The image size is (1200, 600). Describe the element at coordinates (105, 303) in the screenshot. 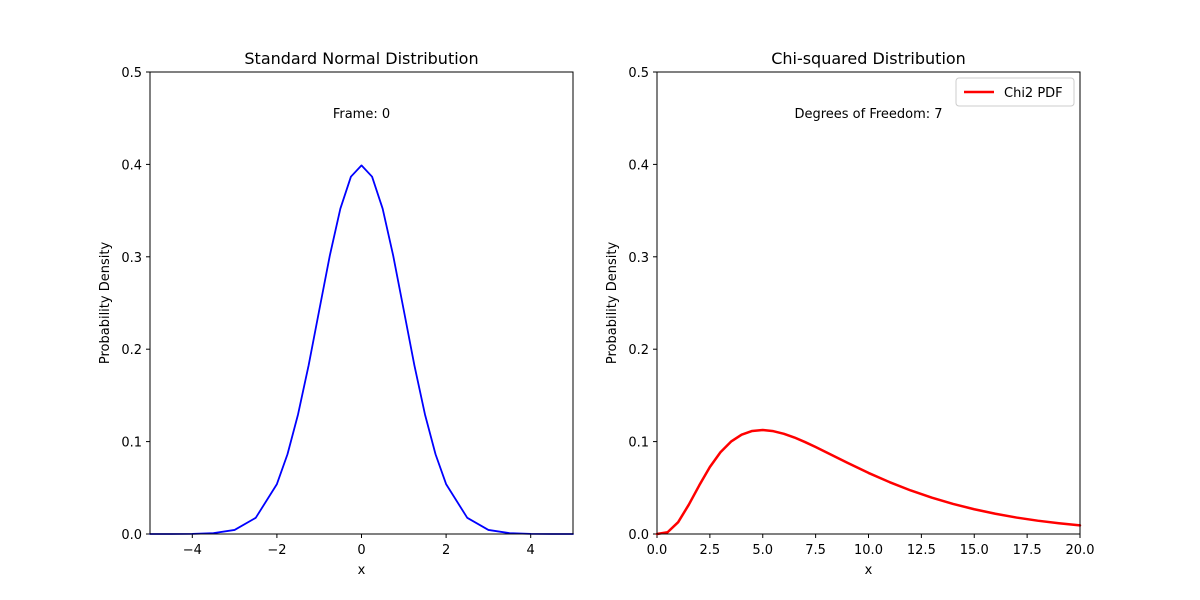

I see `normal-y-axis-label: Probability Density` at that location.